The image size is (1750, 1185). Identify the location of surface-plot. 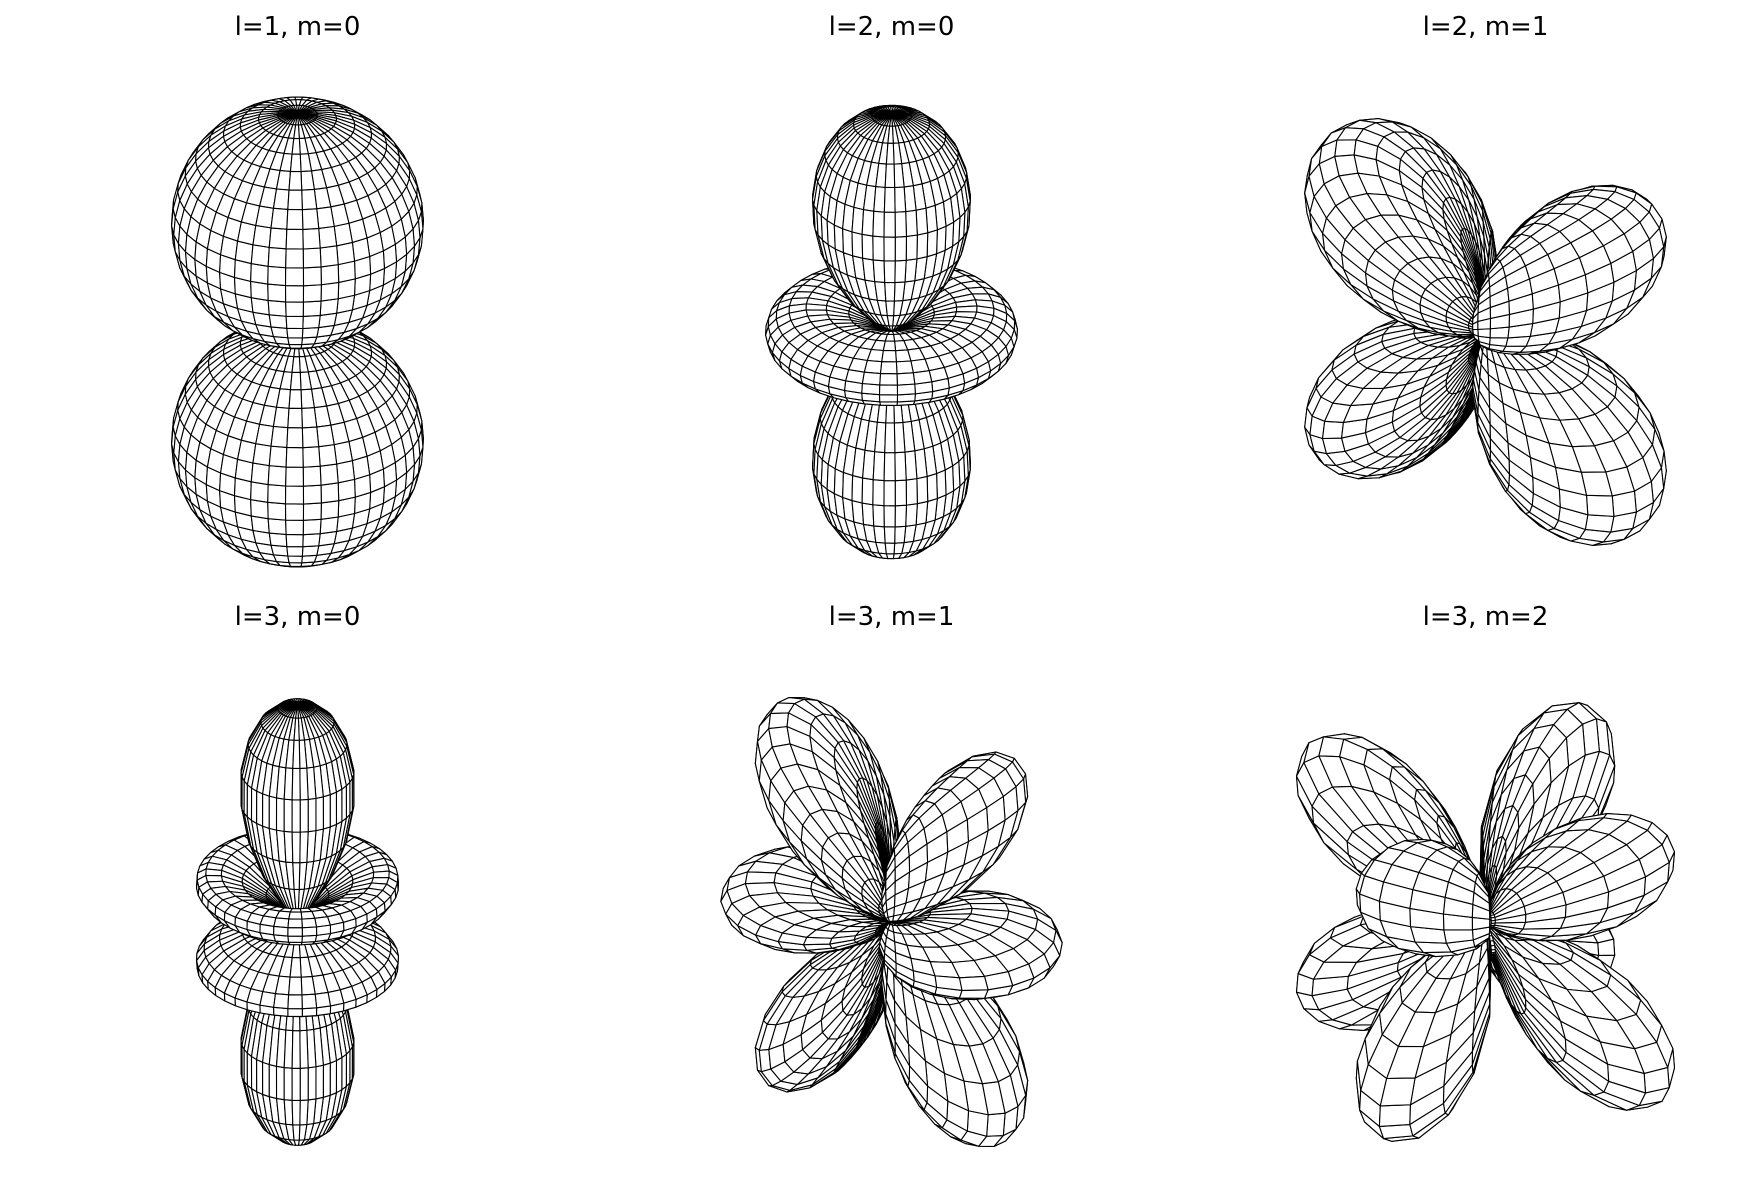
(1485, 332).